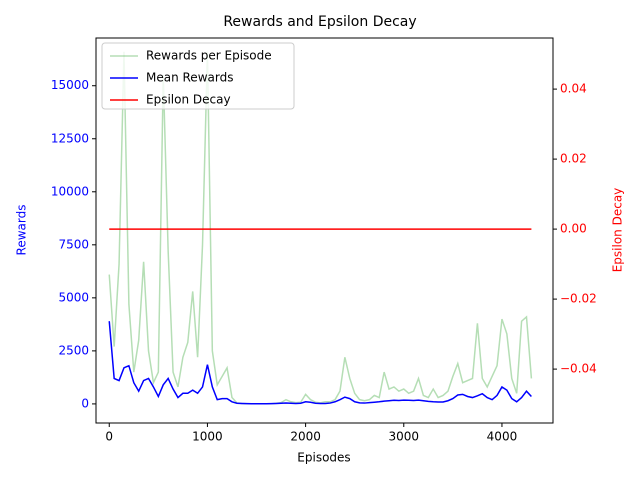  What do you see at coordinates (109, 437) in the screenshot?
I see `x-tick-label: 0` at bounding box center [109, 437].